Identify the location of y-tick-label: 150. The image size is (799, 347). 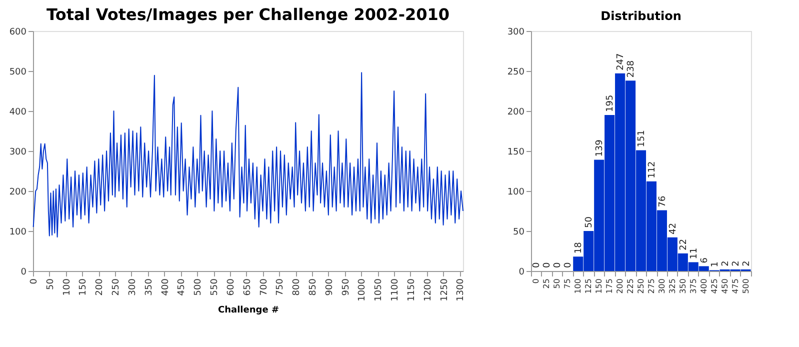
(516, 153).